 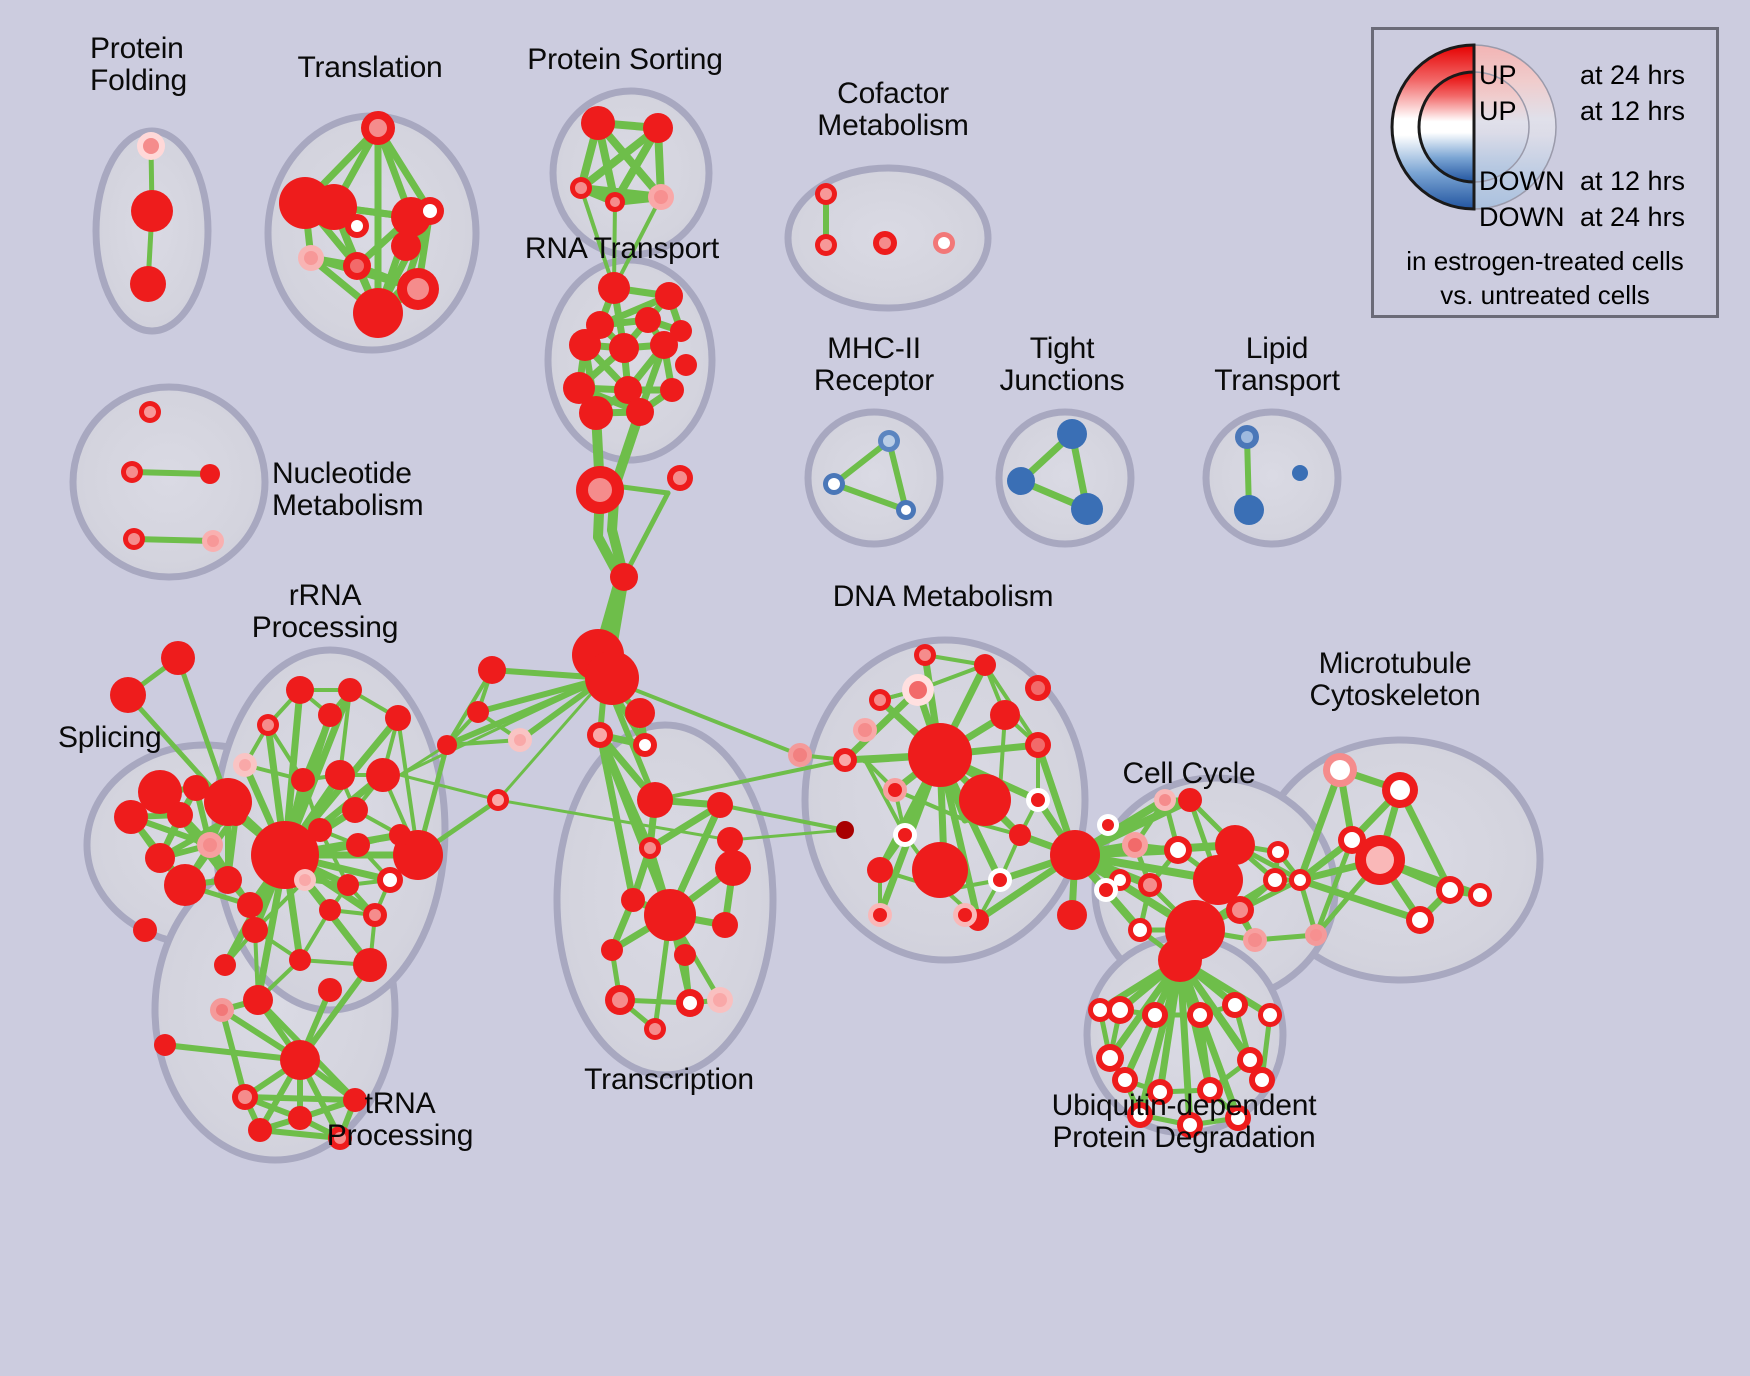 I want to click on legend-time-down-12: at 12 hrs, so click(x=1633, y=181).